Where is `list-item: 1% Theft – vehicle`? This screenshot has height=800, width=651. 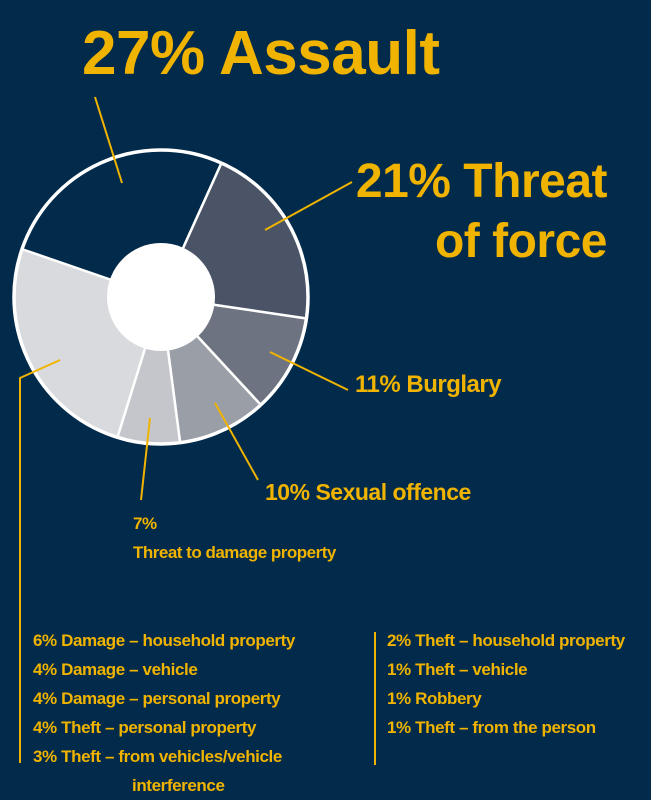 list-item: 1% Theft – vehicle is located at coordinates (519, 669).